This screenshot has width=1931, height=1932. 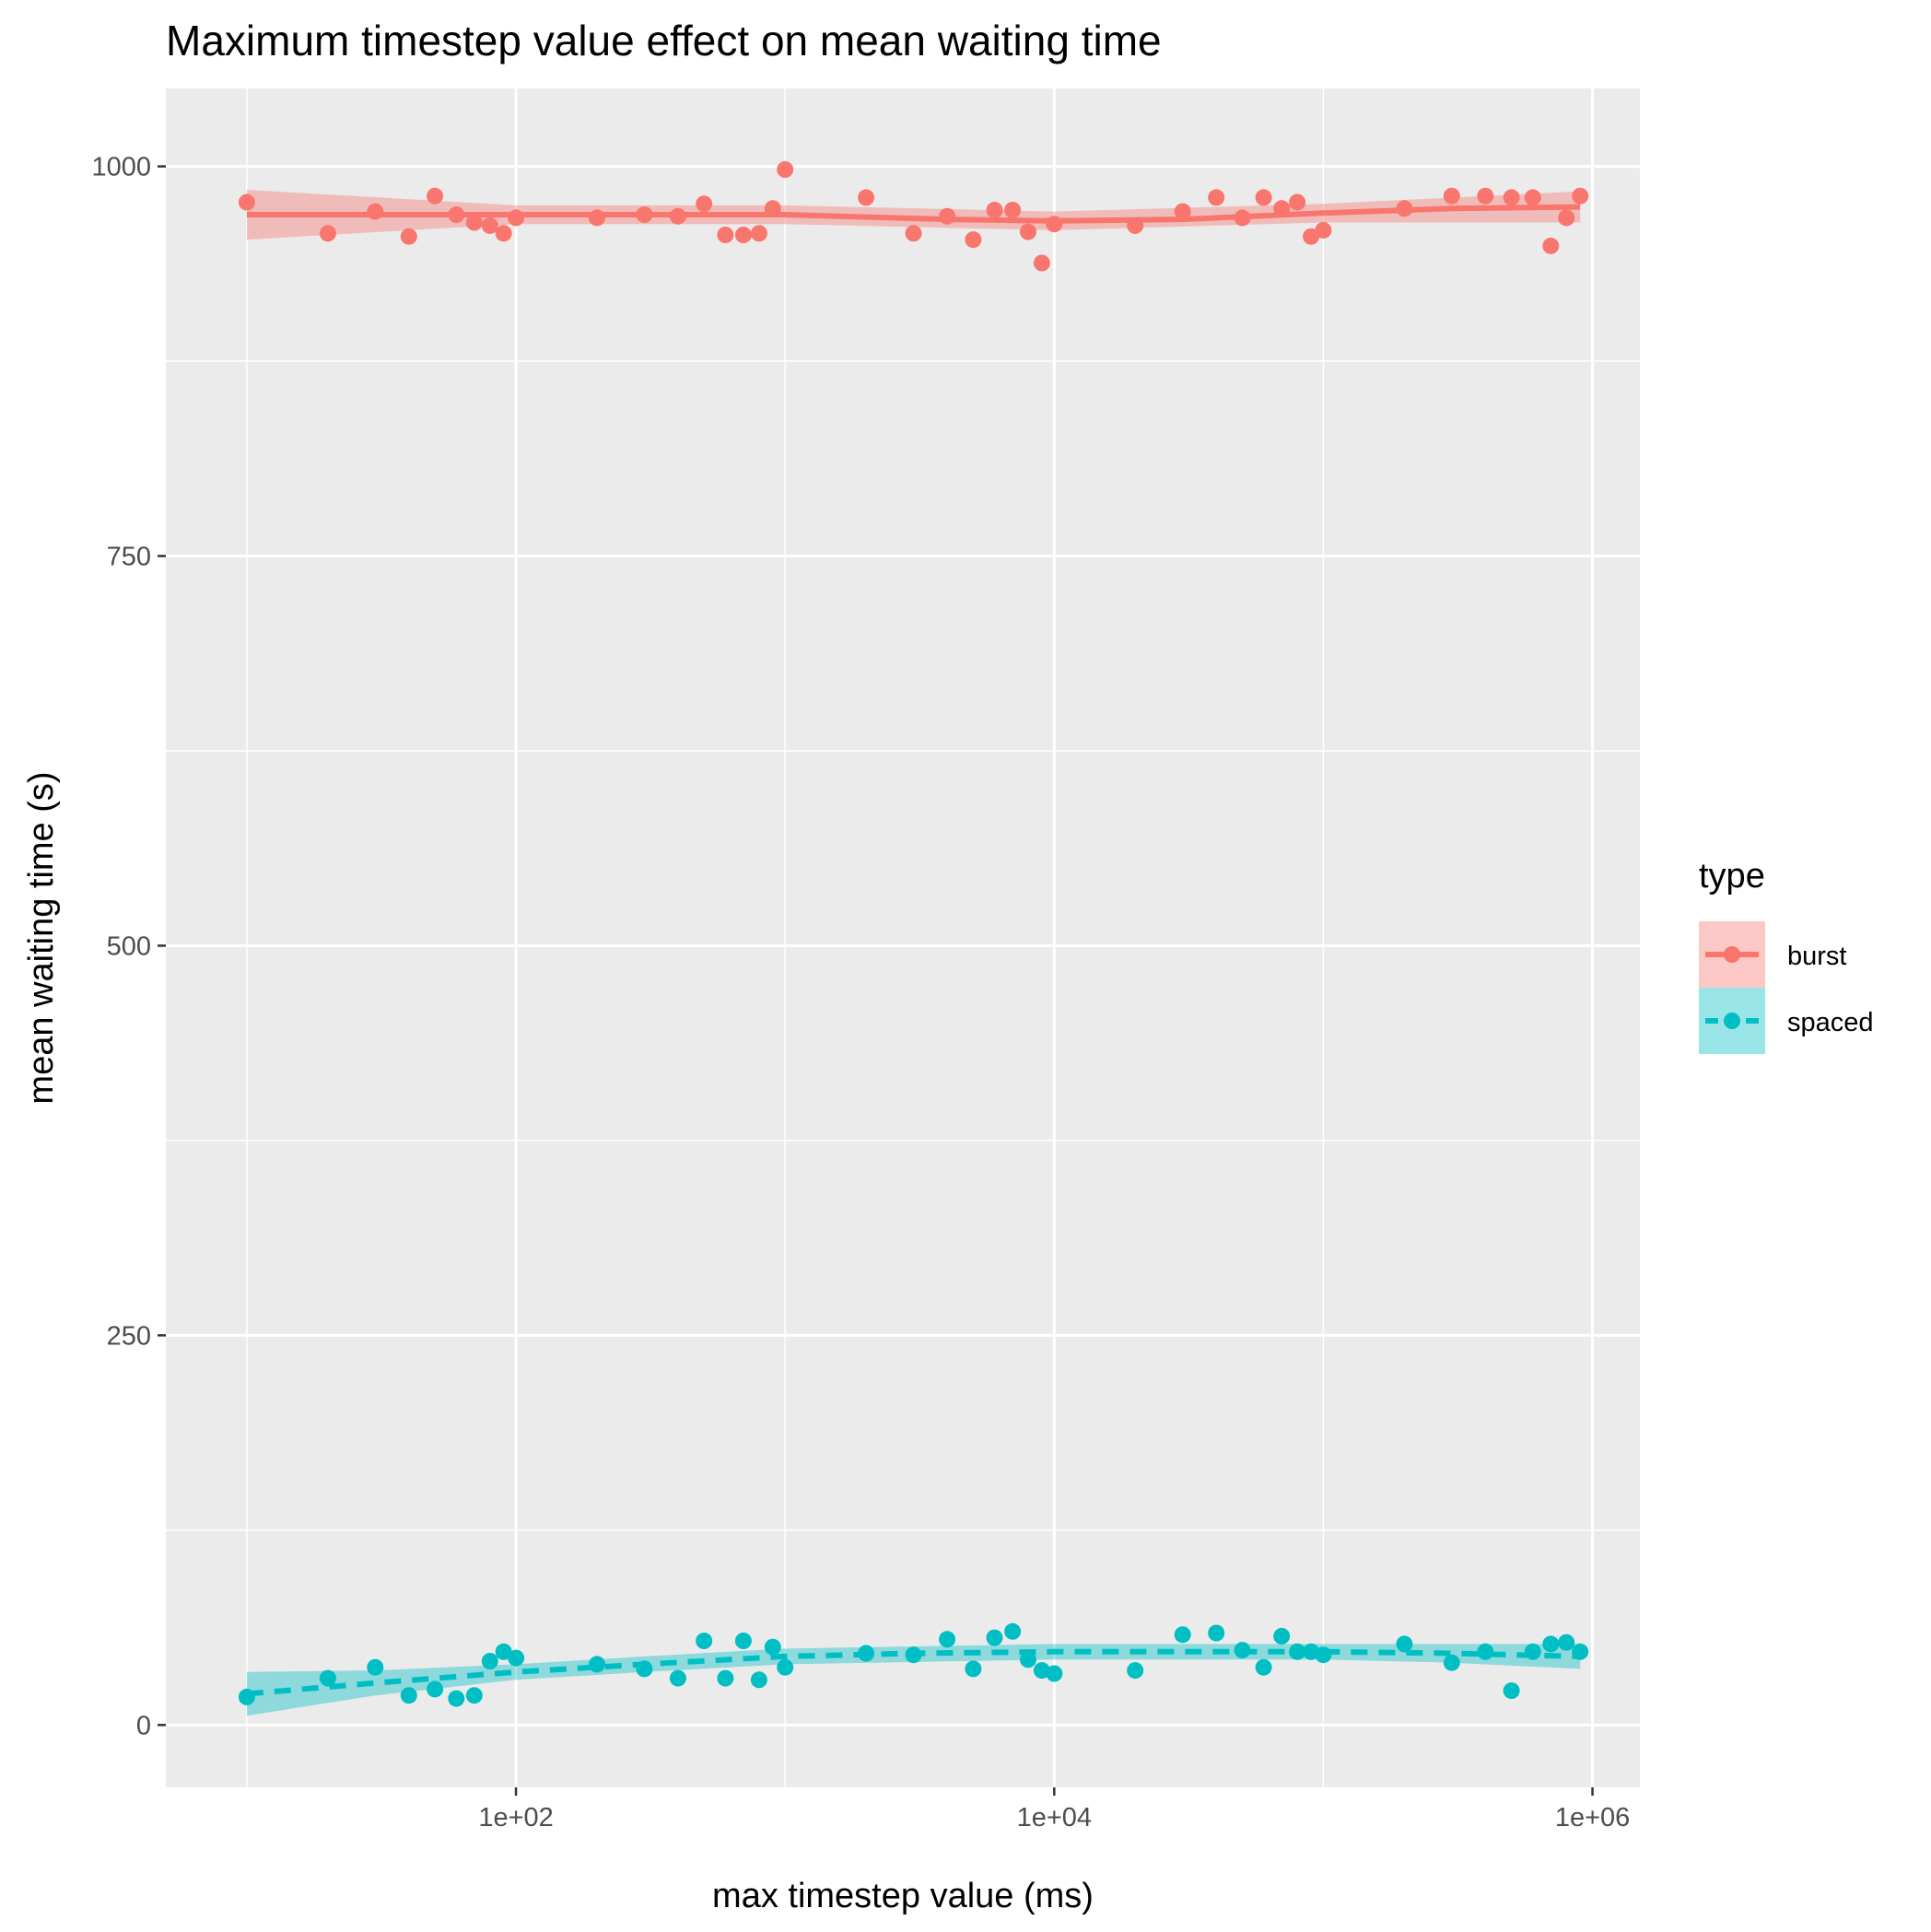 What do you see at coordinates (913, 215) in the screenshot?
I see `confidence-band-burst` at bounding box center [913, 215].